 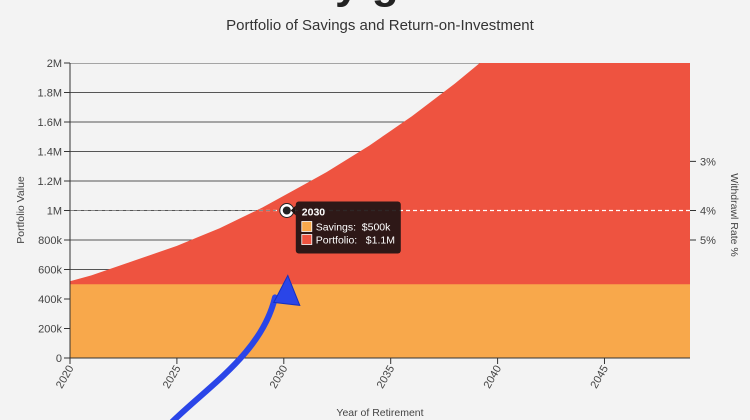 I want to click on y-tick-label: 200k, so click(x=50, y=330).